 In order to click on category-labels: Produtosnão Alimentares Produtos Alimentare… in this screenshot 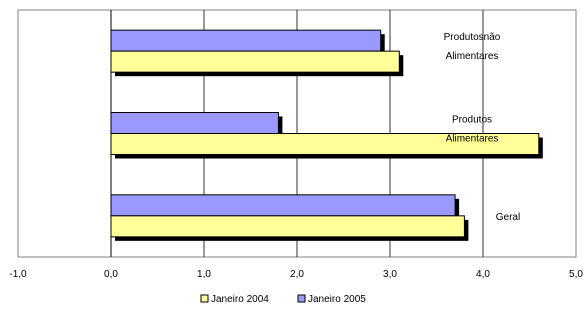, I will do `click(482, 127)`.